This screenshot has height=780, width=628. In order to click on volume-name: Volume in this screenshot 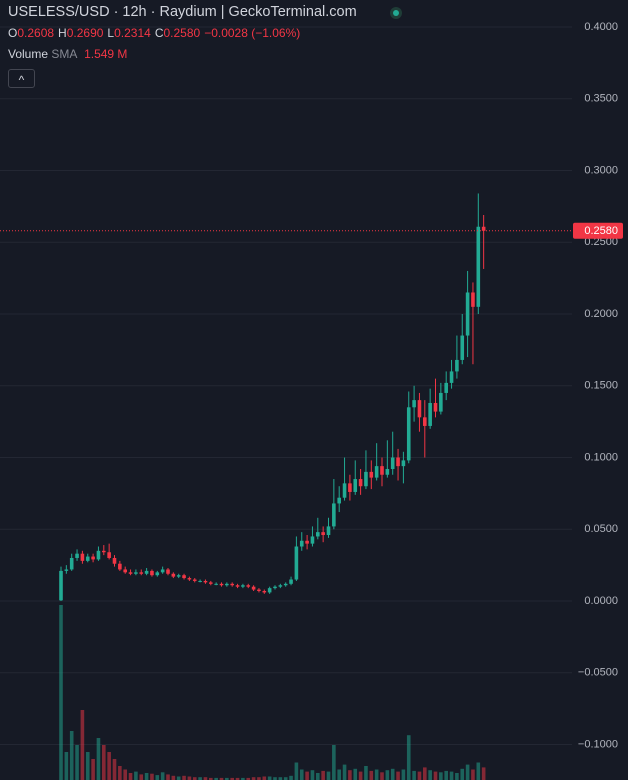, I will do `click(28, 54)`.